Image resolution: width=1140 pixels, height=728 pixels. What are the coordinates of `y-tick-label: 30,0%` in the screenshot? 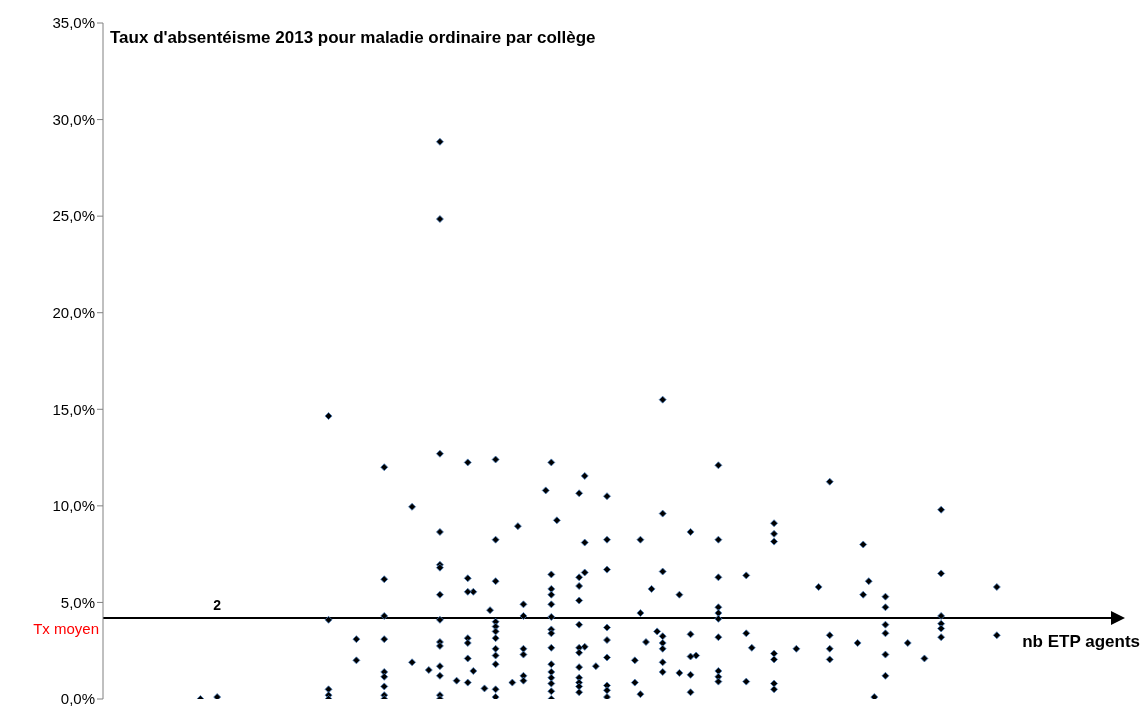 It's located at (73, 119).